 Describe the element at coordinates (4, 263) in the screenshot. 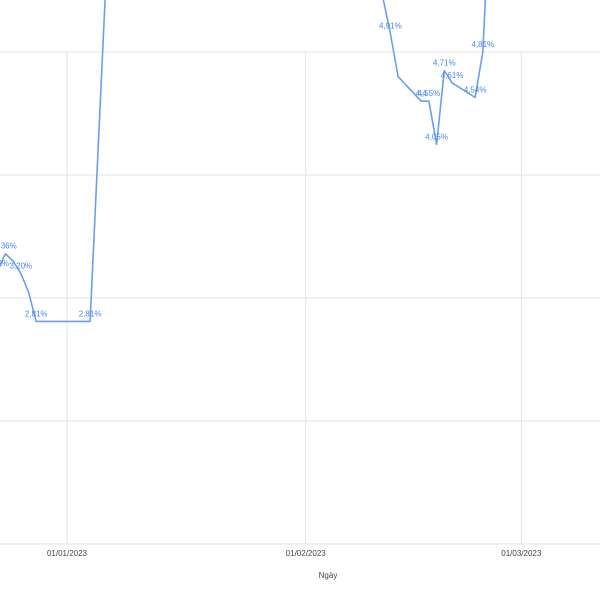

I see `data-label: 3,22%` at that location.